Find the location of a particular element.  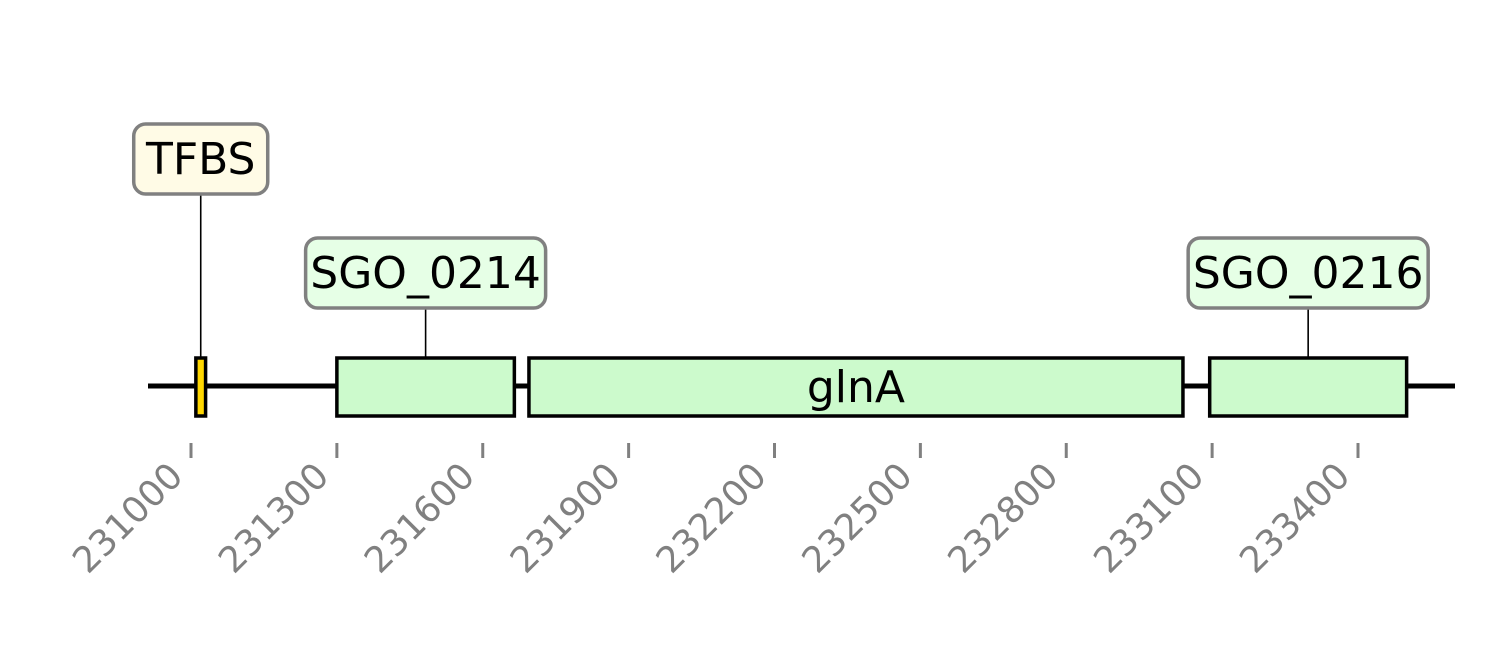

axis-tick-label: 233400 is located at coordinates (1295, 518).